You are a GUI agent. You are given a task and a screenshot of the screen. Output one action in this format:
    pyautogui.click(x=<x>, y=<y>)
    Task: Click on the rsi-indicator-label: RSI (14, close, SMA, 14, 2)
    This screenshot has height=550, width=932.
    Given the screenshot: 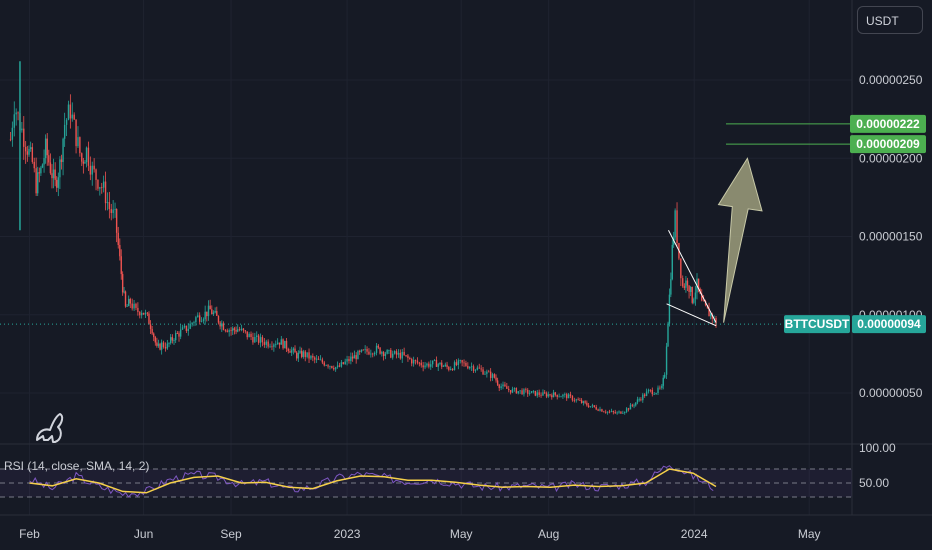 What is the action you would take?
    pyautogui.click(x=77, y=466)
    